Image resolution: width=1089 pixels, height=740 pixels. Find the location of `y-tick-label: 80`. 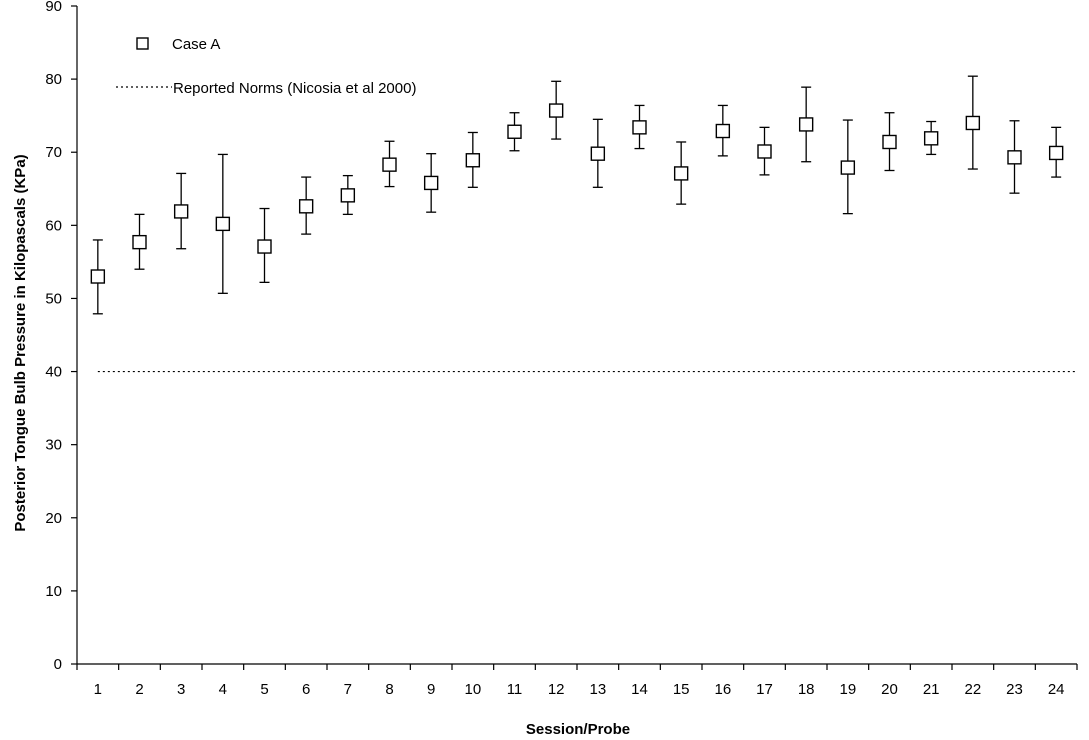

y-tick-label: 80 is located at coordinates (53, 79).